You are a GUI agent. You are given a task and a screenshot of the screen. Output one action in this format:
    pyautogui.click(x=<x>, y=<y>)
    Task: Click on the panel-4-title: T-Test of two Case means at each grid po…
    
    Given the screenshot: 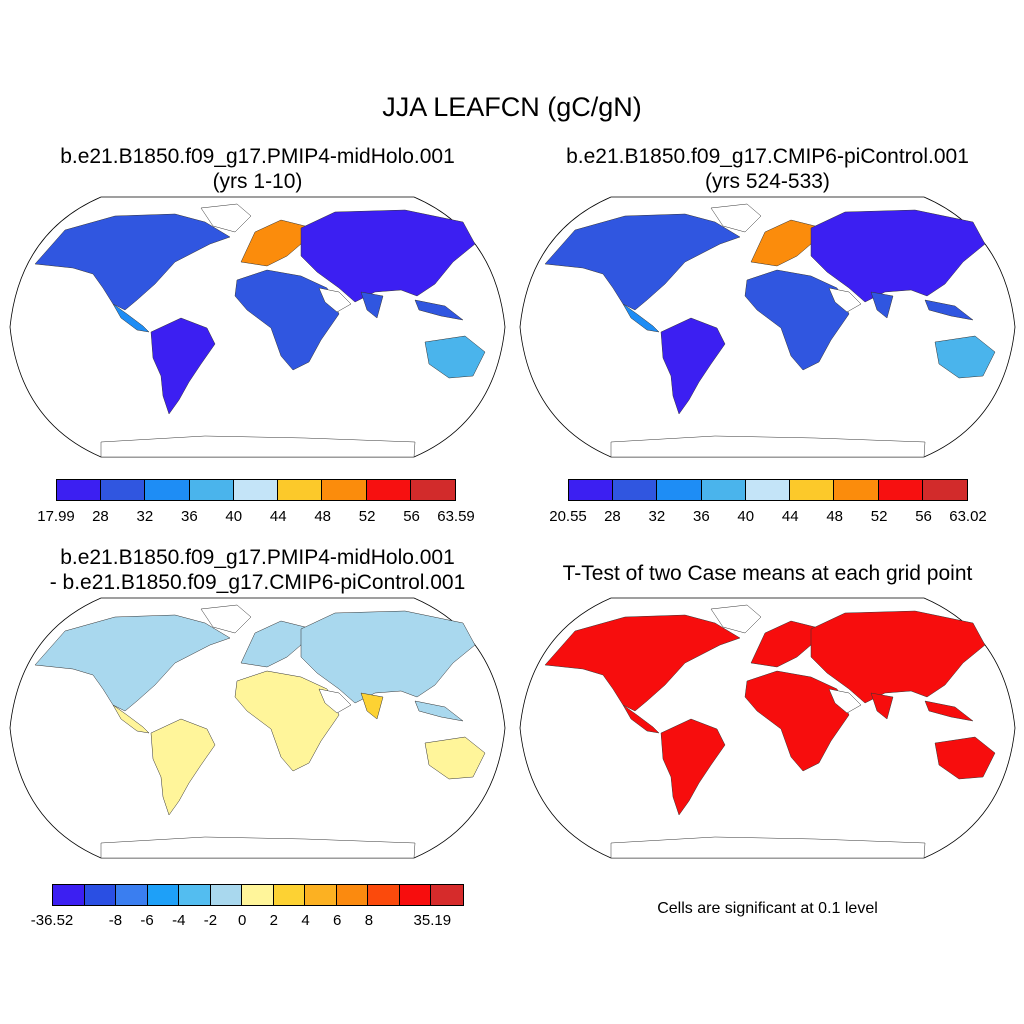 What is the action you would take?
    pyautogui.click(x=767, y=573)
    